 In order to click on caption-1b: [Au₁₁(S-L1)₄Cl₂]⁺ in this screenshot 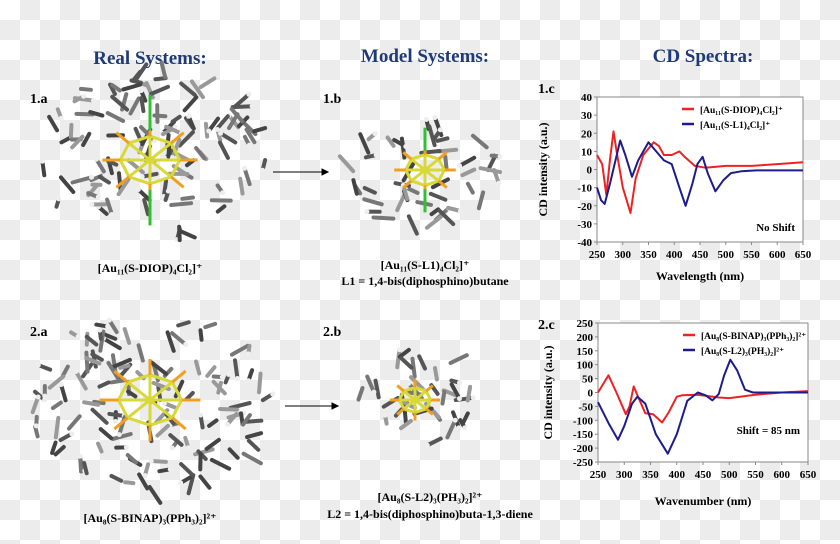, I will do `click(425, 265)`.